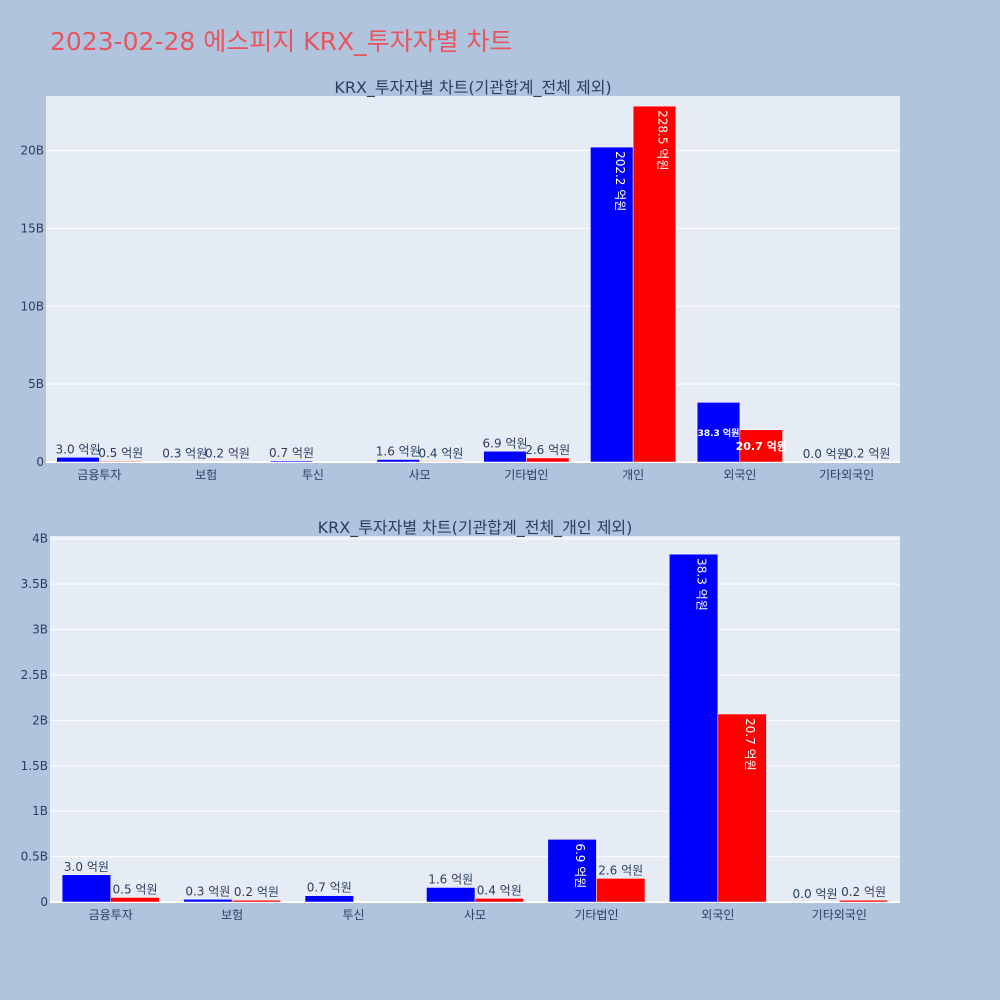  Describe the element at coordinates (32, 306) in the screenshot. I see `y-tick-label: 10B` at that location.